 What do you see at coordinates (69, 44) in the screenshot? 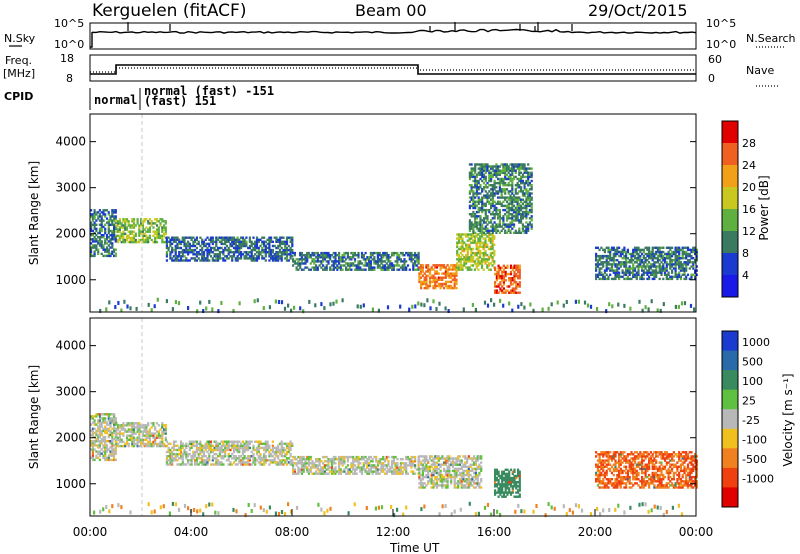
I see `count-tick-low-left: 10^0` at bounding box center [69, 44].